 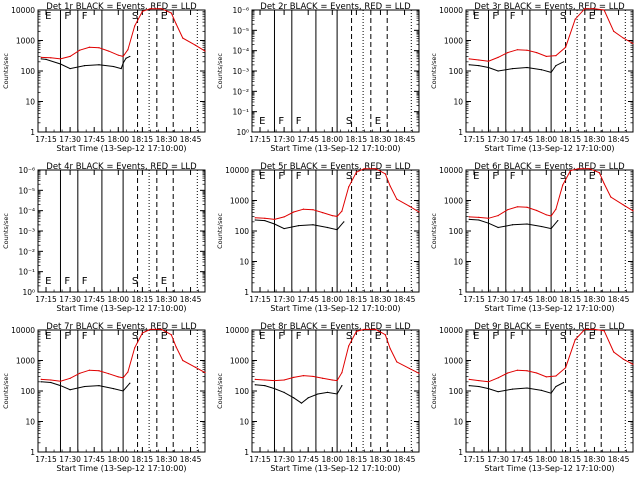 I want to click on y-tick-label: 10⁰, so click(x=28, y=292).